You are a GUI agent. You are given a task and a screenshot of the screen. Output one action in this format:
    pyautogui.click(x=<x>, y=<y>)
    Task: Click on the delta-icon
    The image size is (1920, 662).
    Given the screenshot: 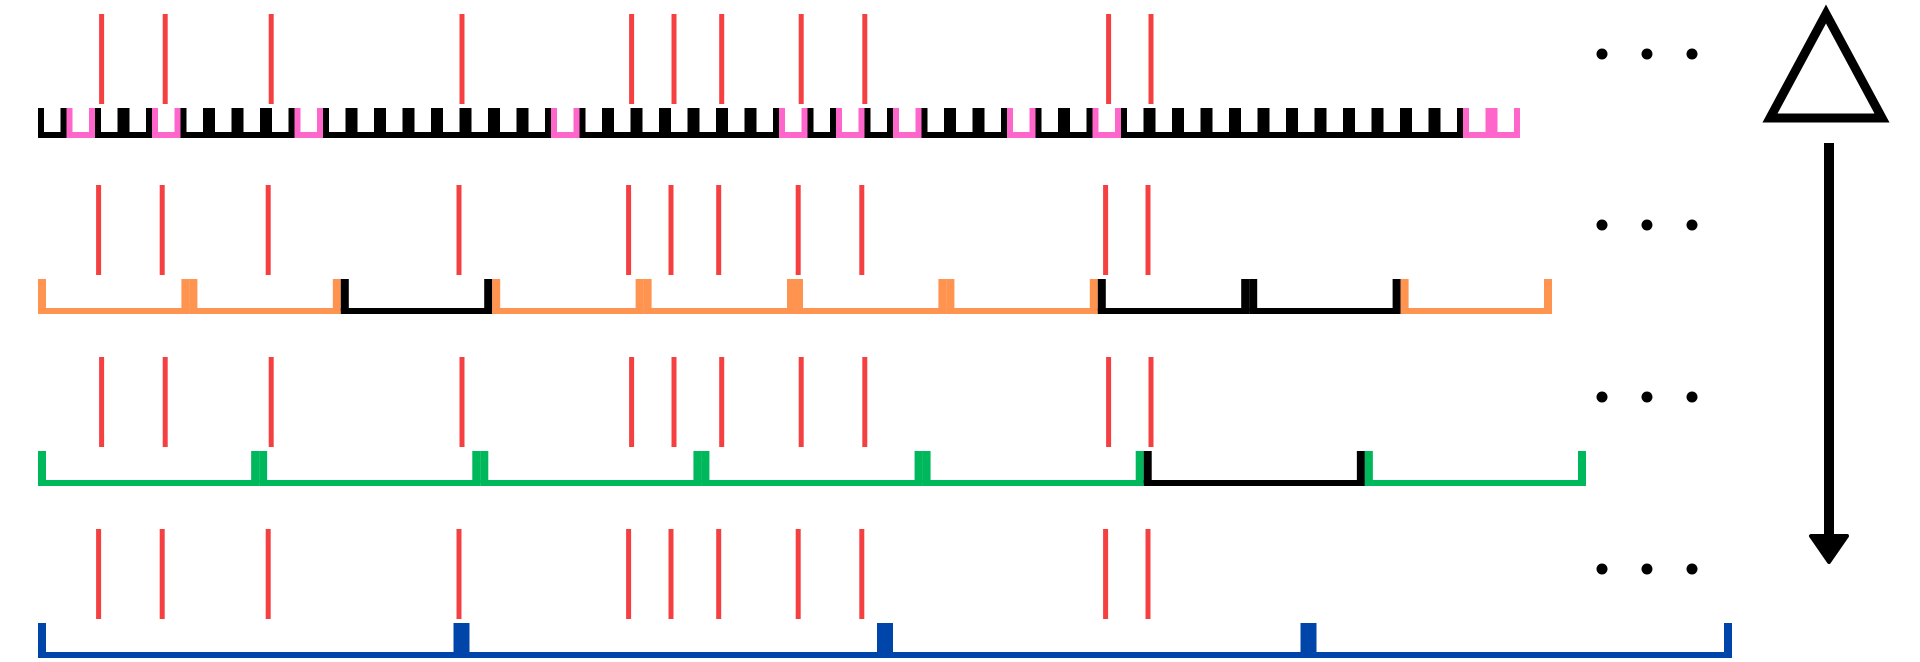 What is the action you would take?
    pyautogui.click(x=1826, y=63)
    